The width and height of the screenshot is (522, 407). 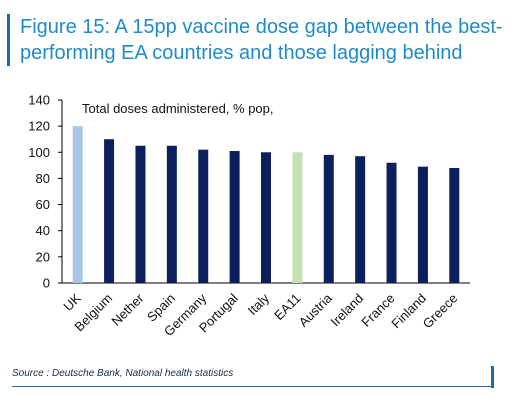 I want to click on footer-accent-bar, so click(x=492, y=377).